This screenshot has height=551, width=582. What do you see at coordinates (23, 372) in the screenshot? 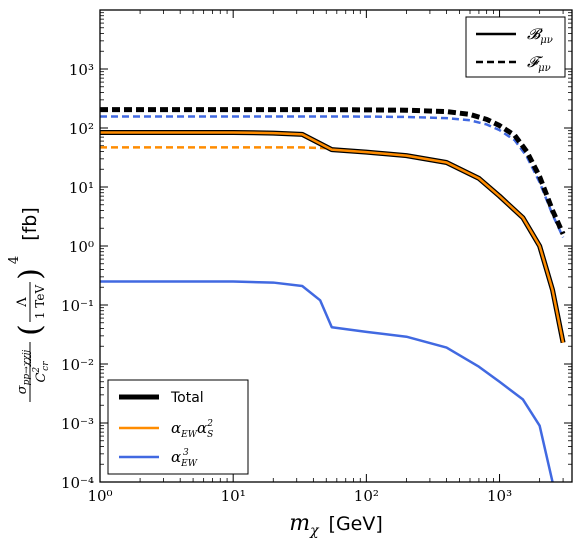
I see `svg-text: σpp→χχjj` at bounding box center [23, 372].